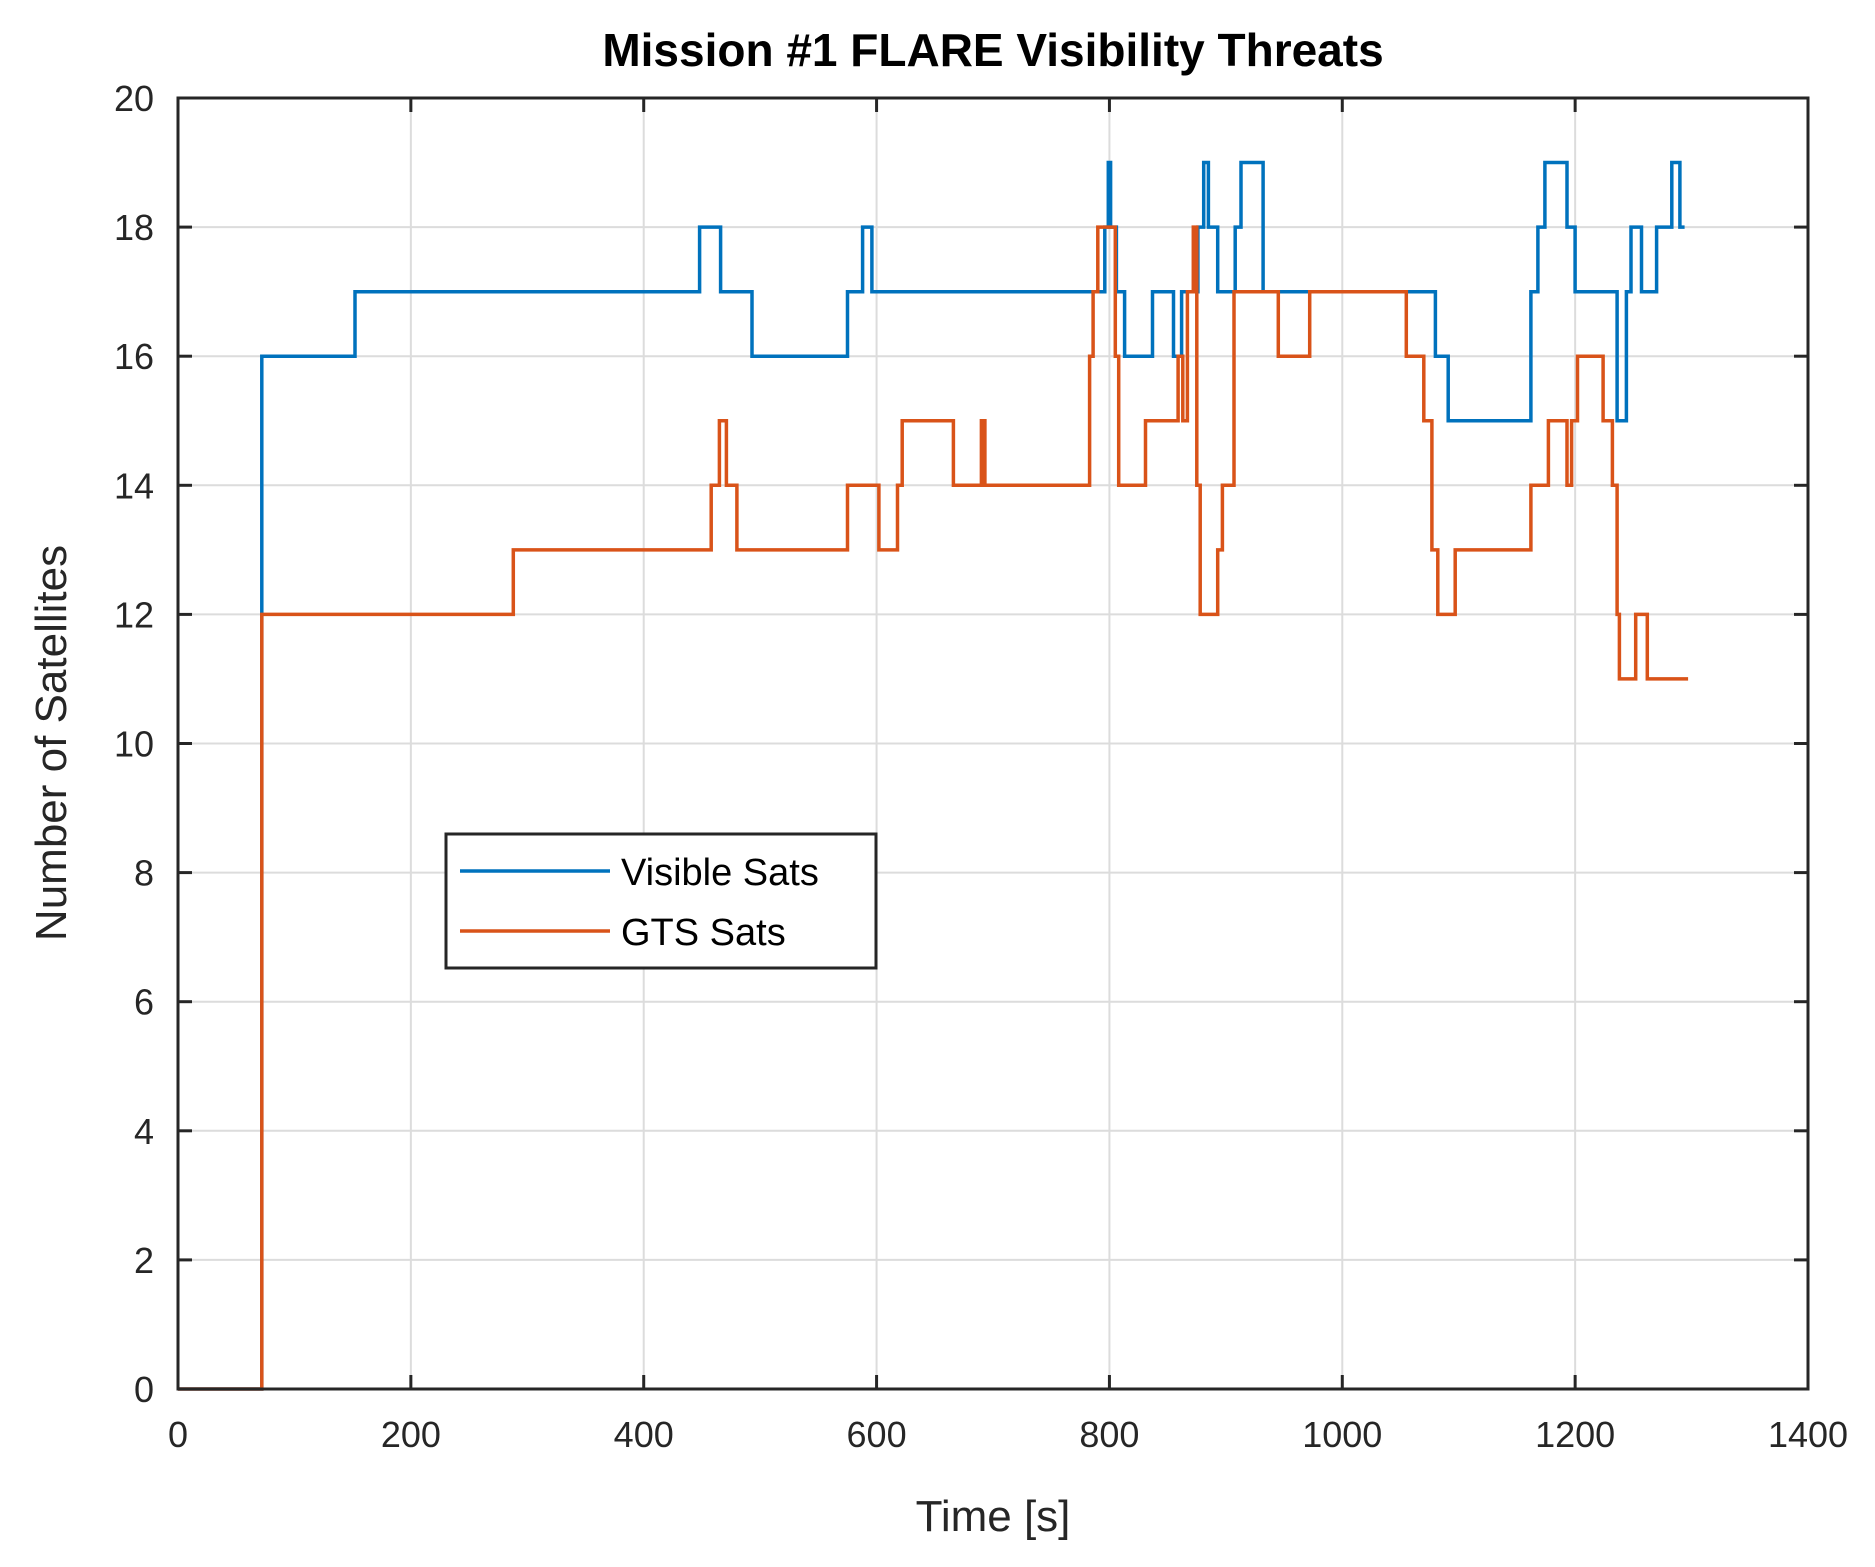 The width and height of the screenshot is (1875, 1567). I want to click on y-tick-label: 12, so click(134, 614).